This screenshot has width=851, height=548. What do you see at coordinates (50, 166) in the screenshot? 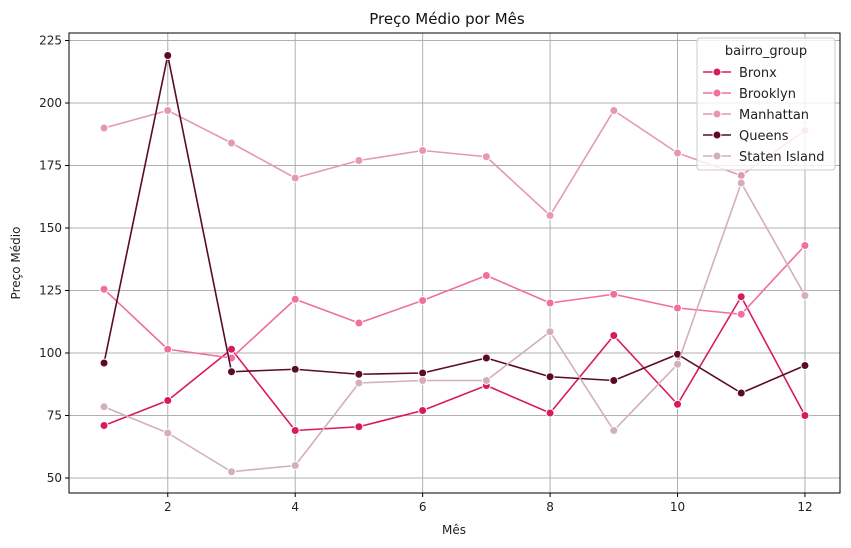
I see `y-tick-label: 175` at bounding box center [50, 166].